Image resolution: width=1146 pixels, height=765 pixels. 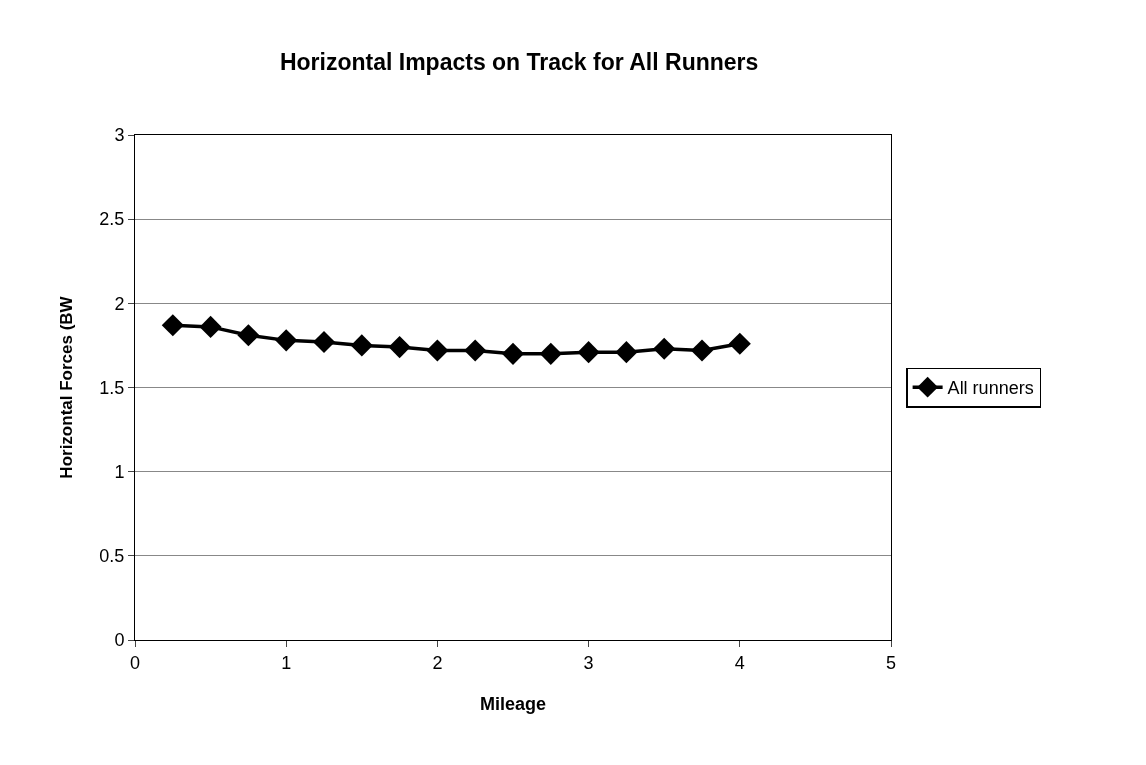 I want to click on chart-title: Horizontal Impacts on Track for All Runners, so click(x=519, y=61).